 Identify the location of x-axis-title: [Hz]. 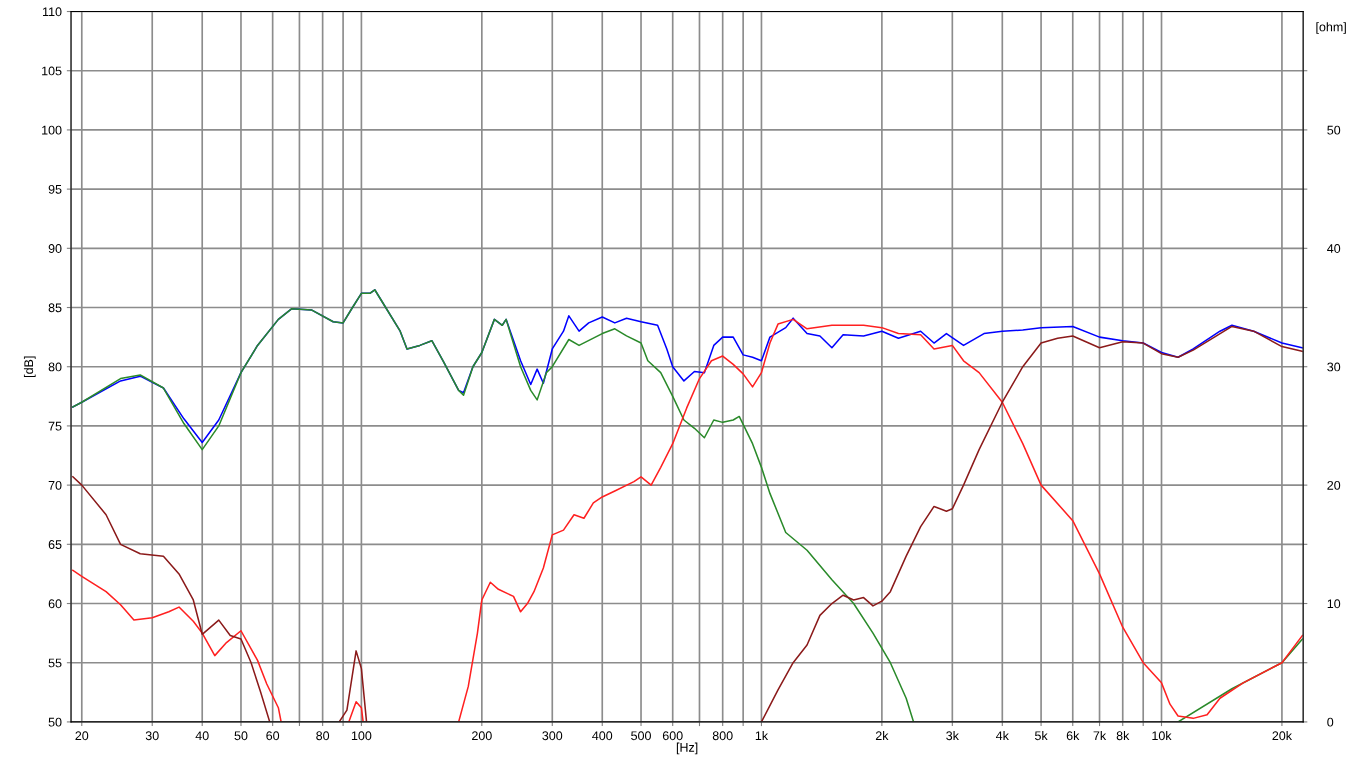
(687, 748).